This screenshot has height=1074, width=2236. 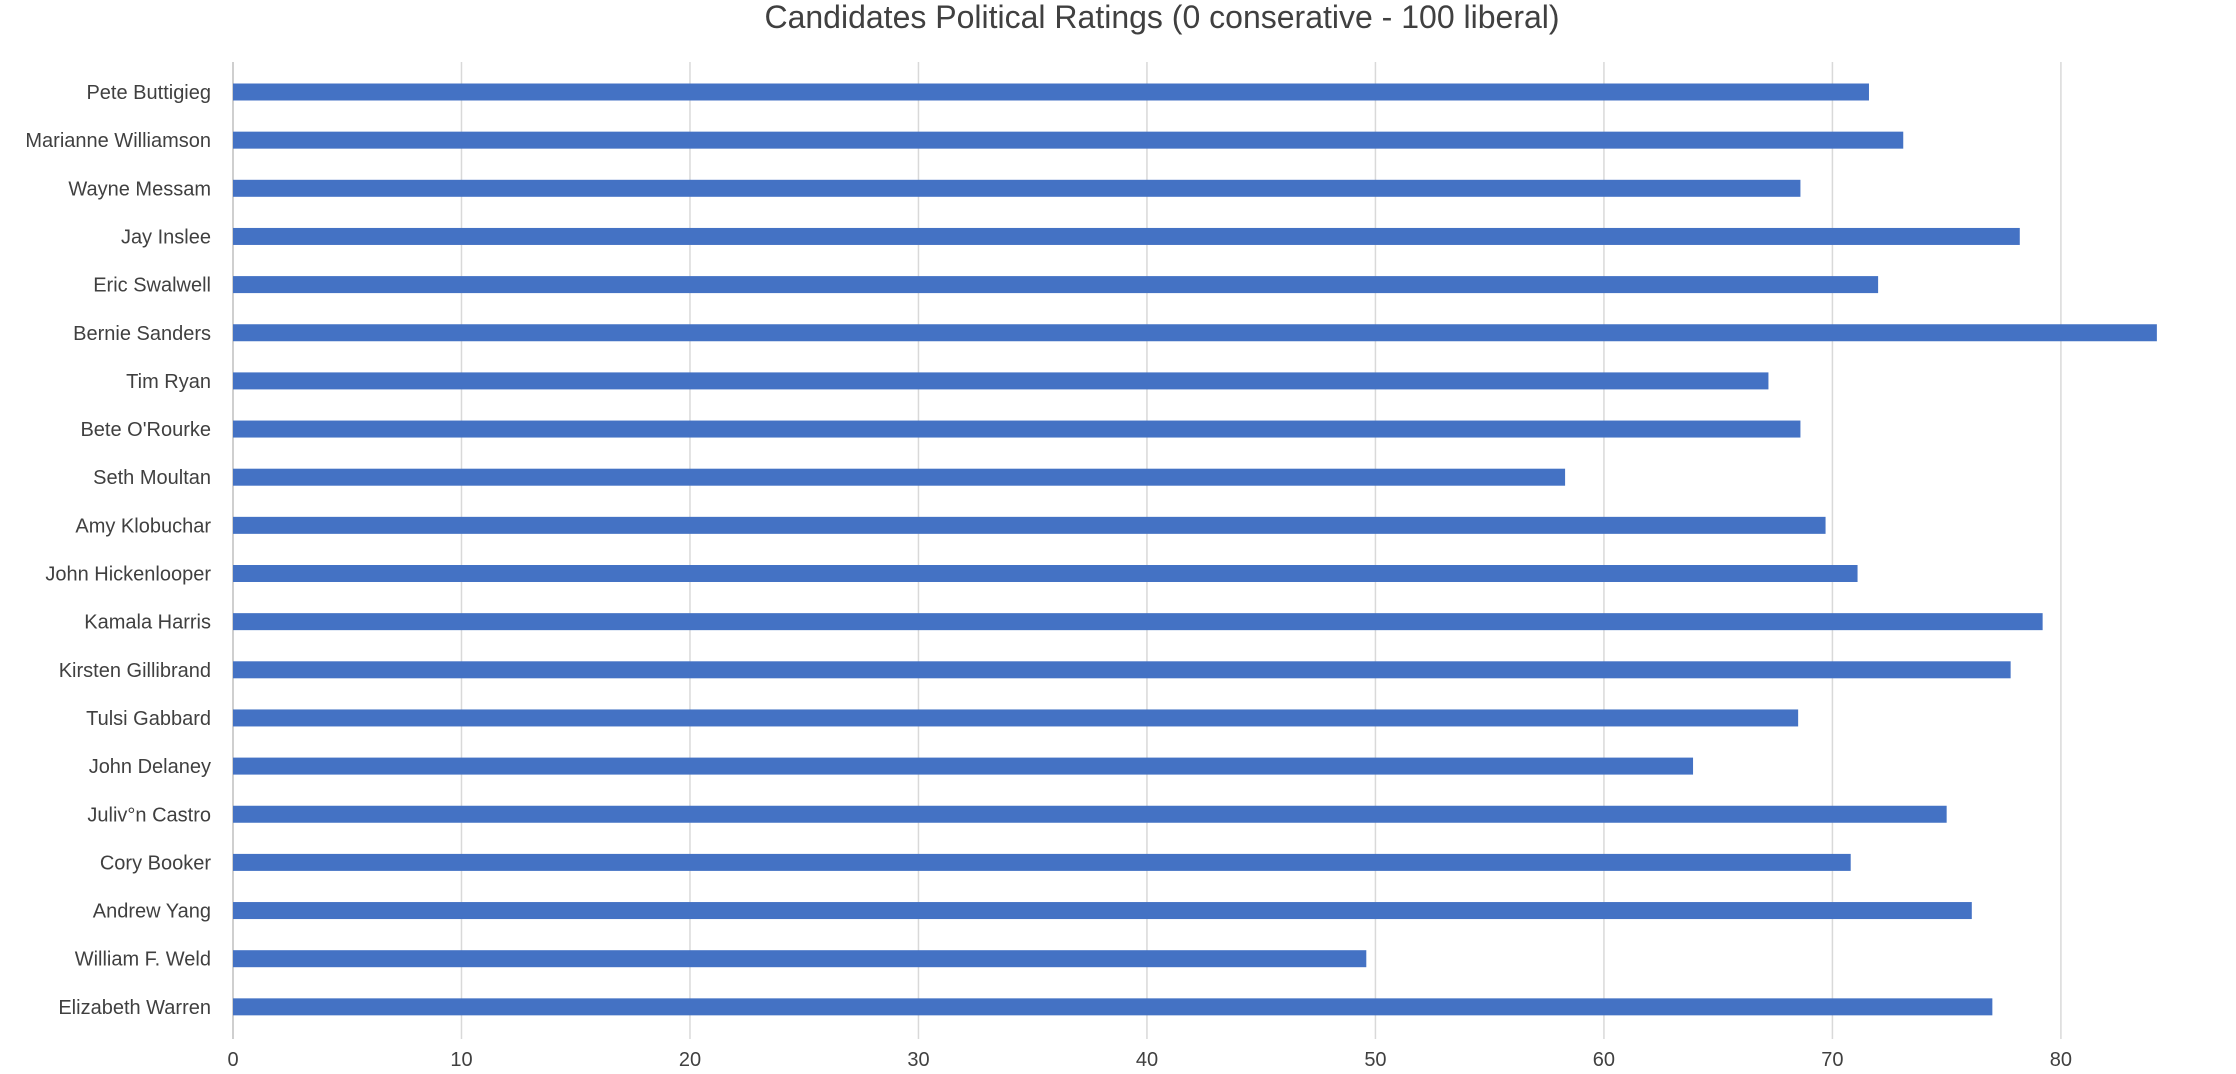 I want to click on category-label: John Hickenlooper, so click(x=128, y=575).